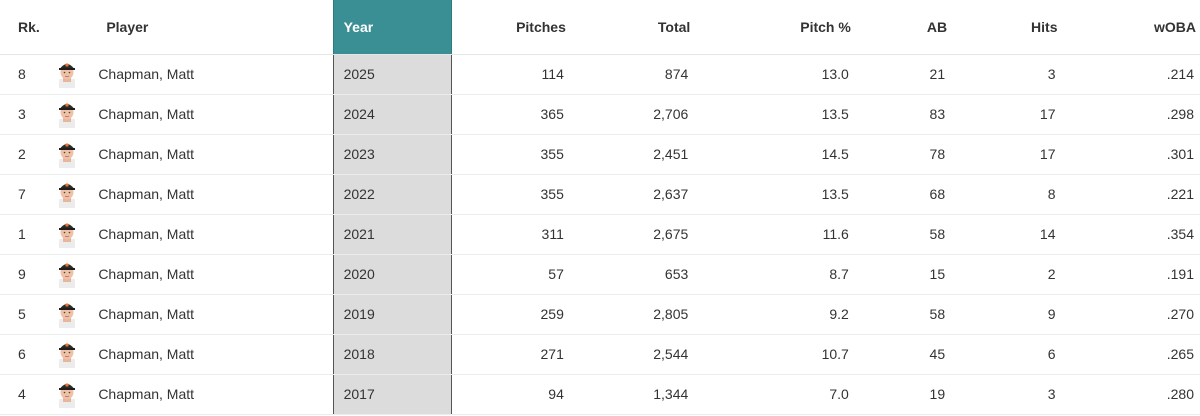  Describe the element at coordinates (392, 74) in the screenshot. I see `year-cell: 2025` at that location.